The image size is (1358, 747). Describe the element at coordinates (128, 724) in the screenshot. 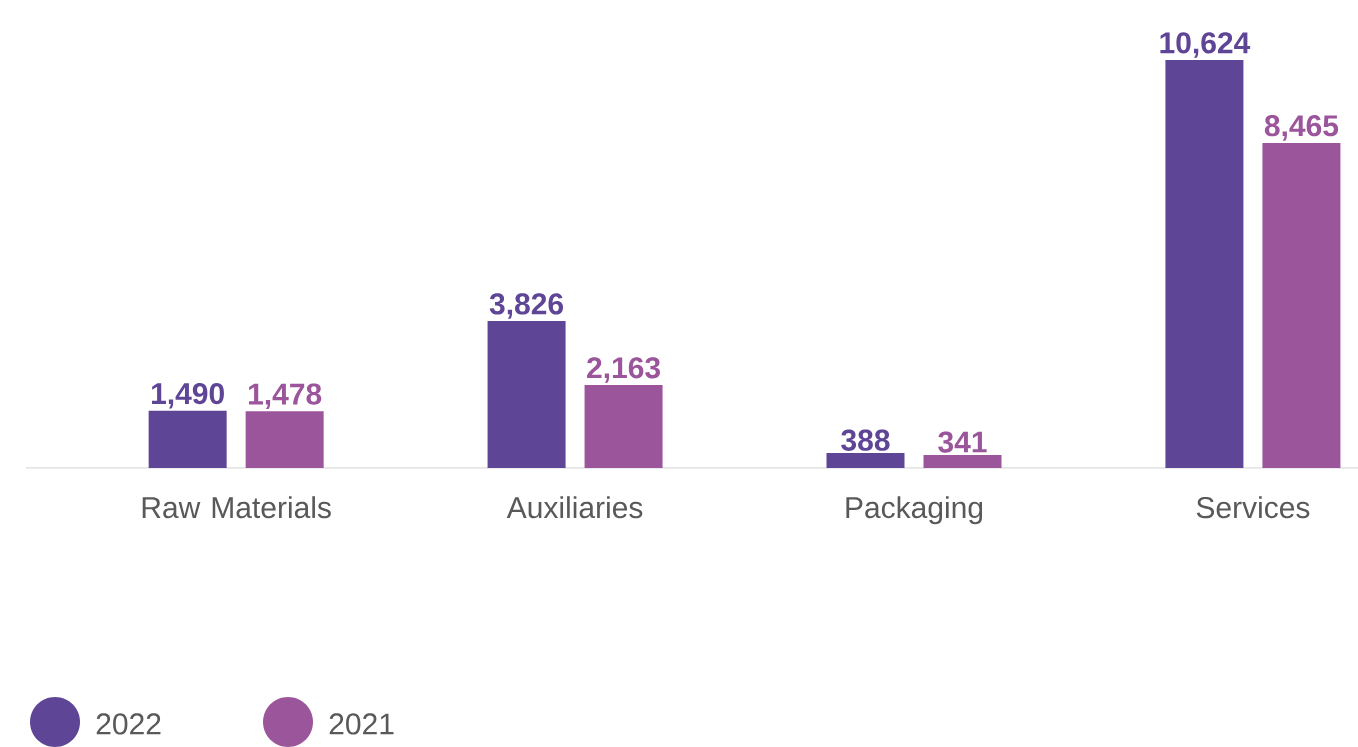

I see `legend-label: 2022` at that location.